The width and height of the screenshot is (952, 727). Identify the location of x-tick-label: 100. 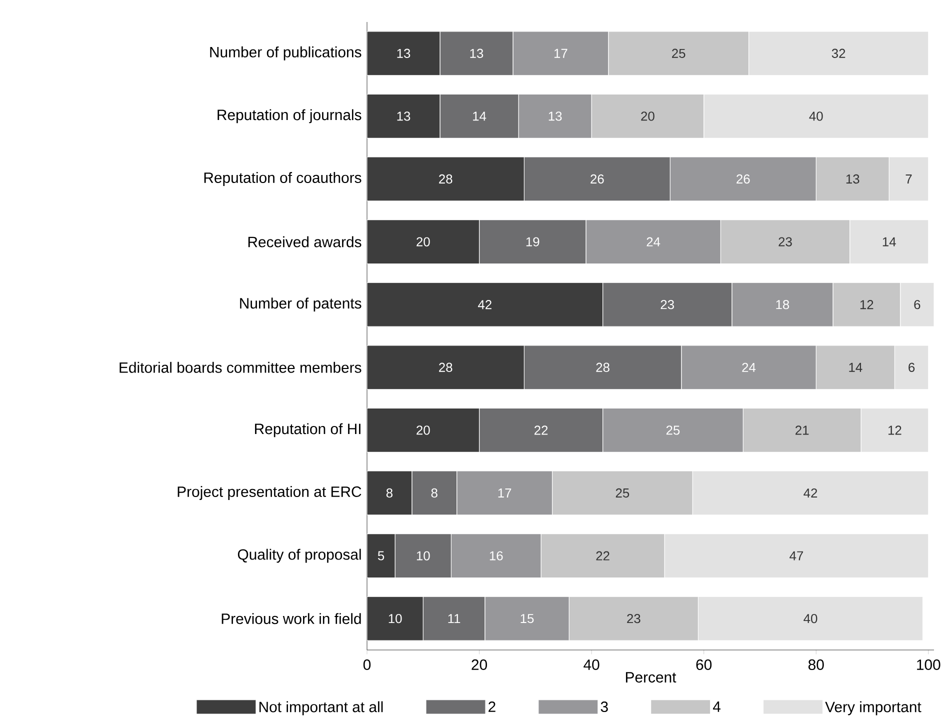
(928, 664).